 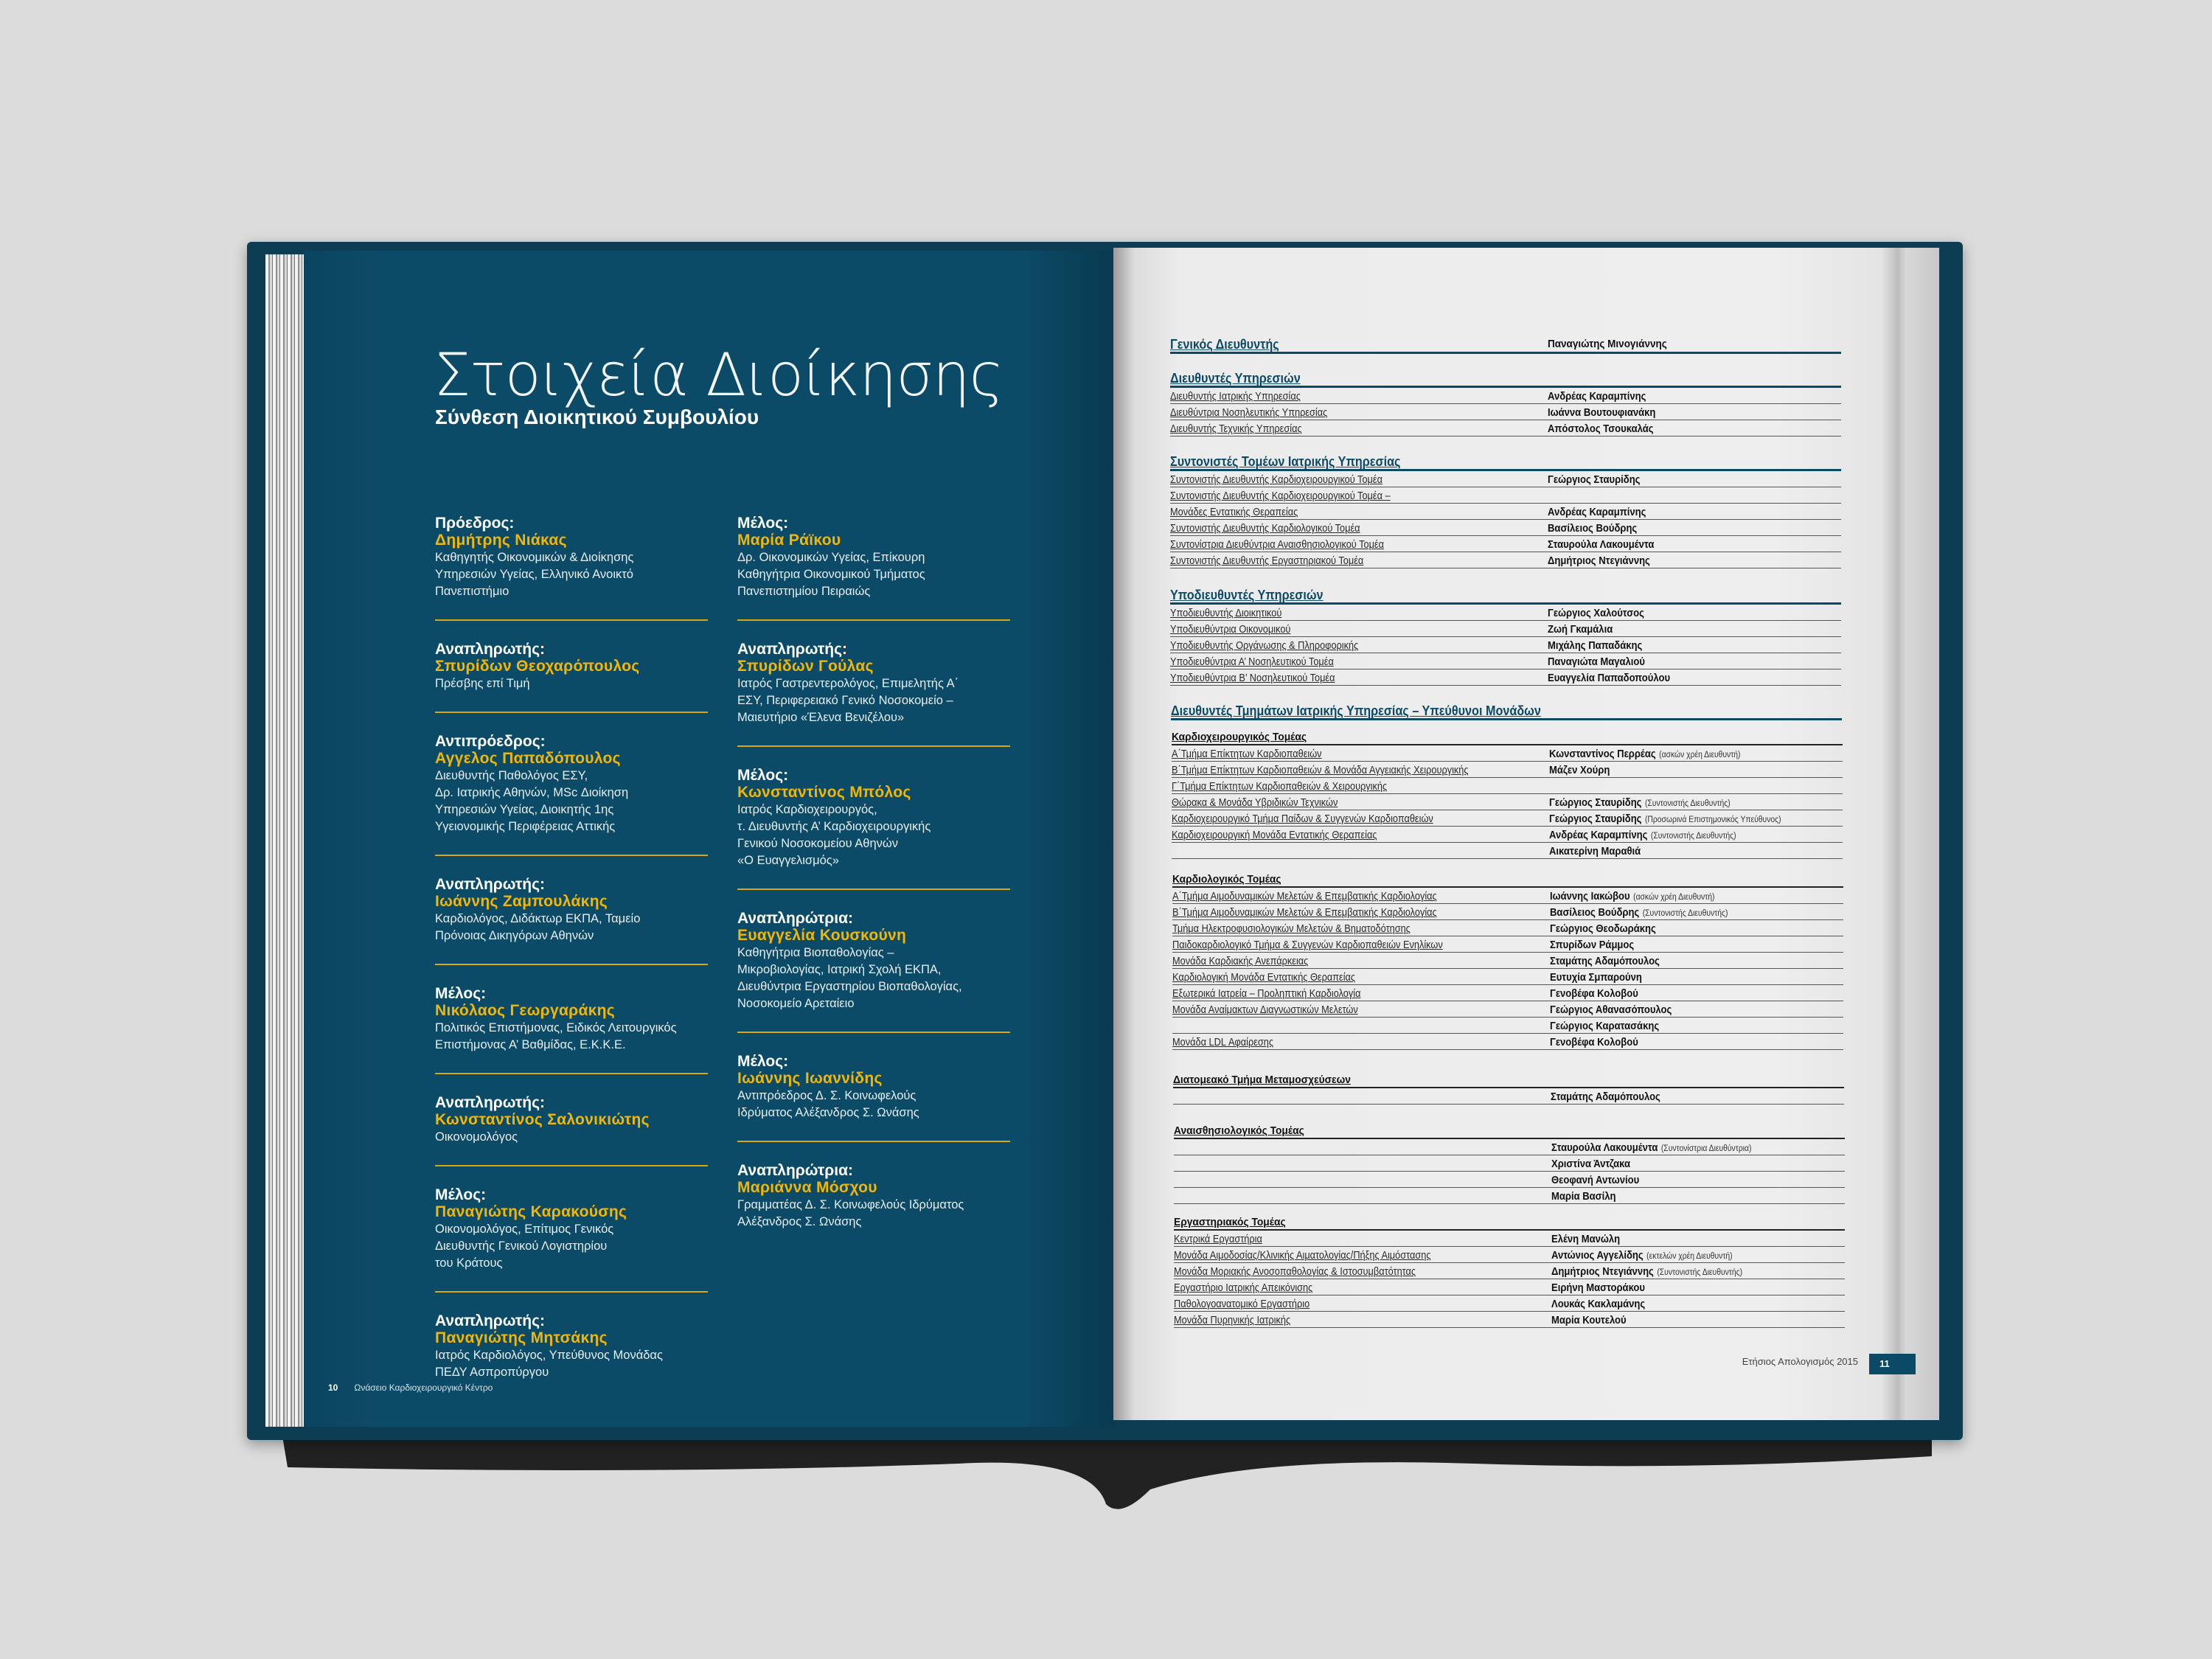 I want to click on person-name: Αικατερίνη Μαραθιά, so click(x=1595, y=852).